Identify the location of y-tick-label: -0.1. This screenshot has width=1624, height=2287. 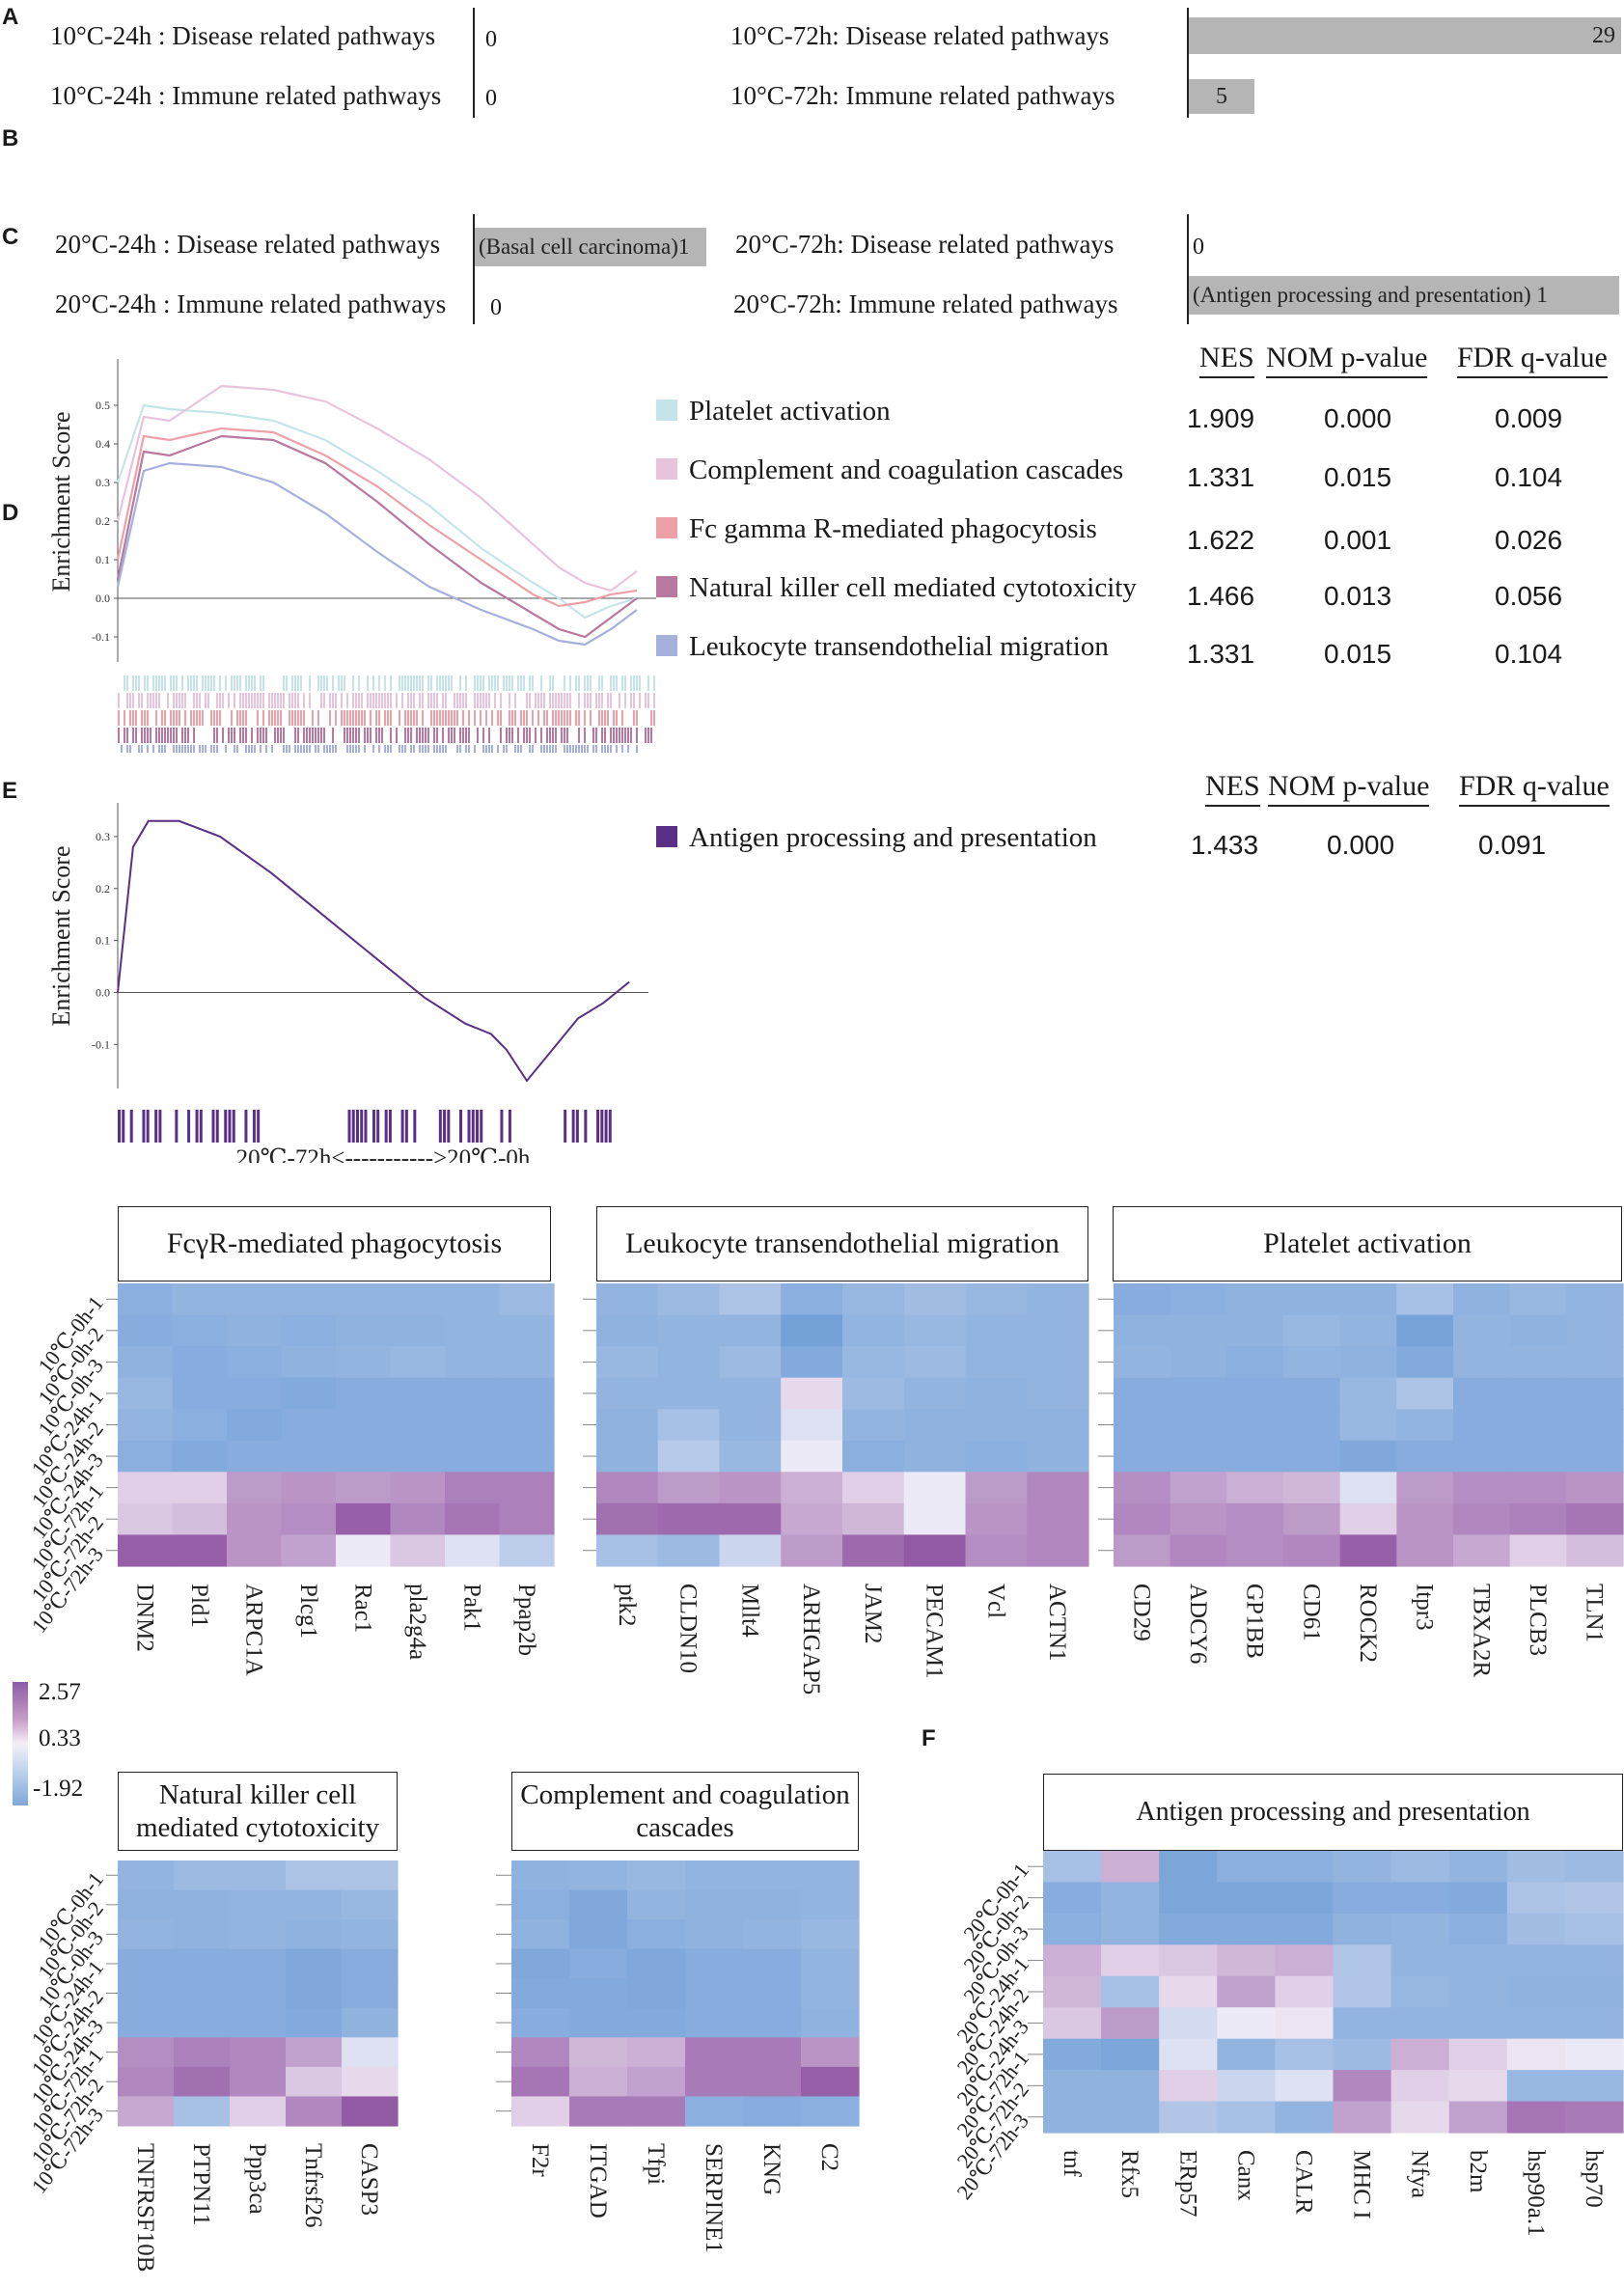
(101, 637).